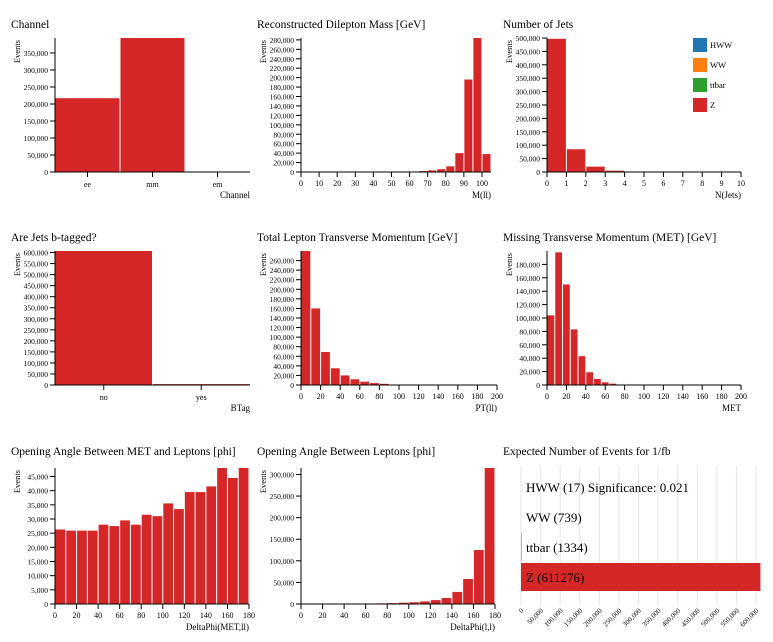 The width and height of the screenshot is (773, 642). What do you see at coordinates (528, 51) in the screenshot?
I see `y-tick-label: 450,000` at bounding box center [528, 51].